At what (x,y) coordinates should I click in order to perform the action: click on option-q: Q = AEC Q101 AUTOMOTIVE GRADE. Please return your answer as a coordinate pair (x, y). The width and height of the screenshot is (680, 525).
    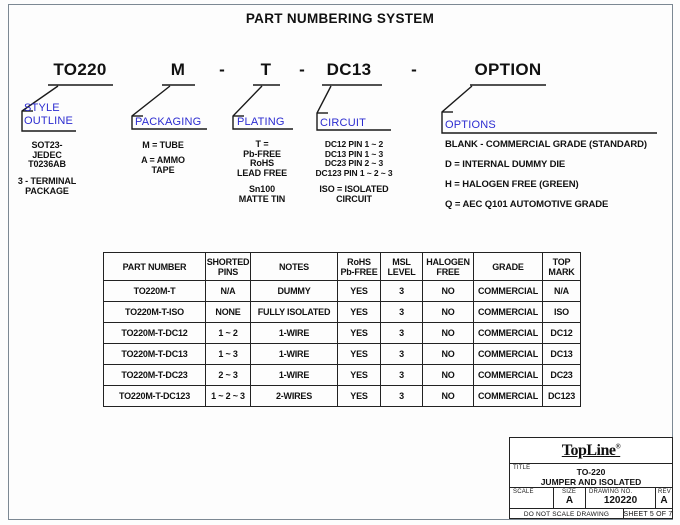
    Looking at the image, I should click on (527, 204).